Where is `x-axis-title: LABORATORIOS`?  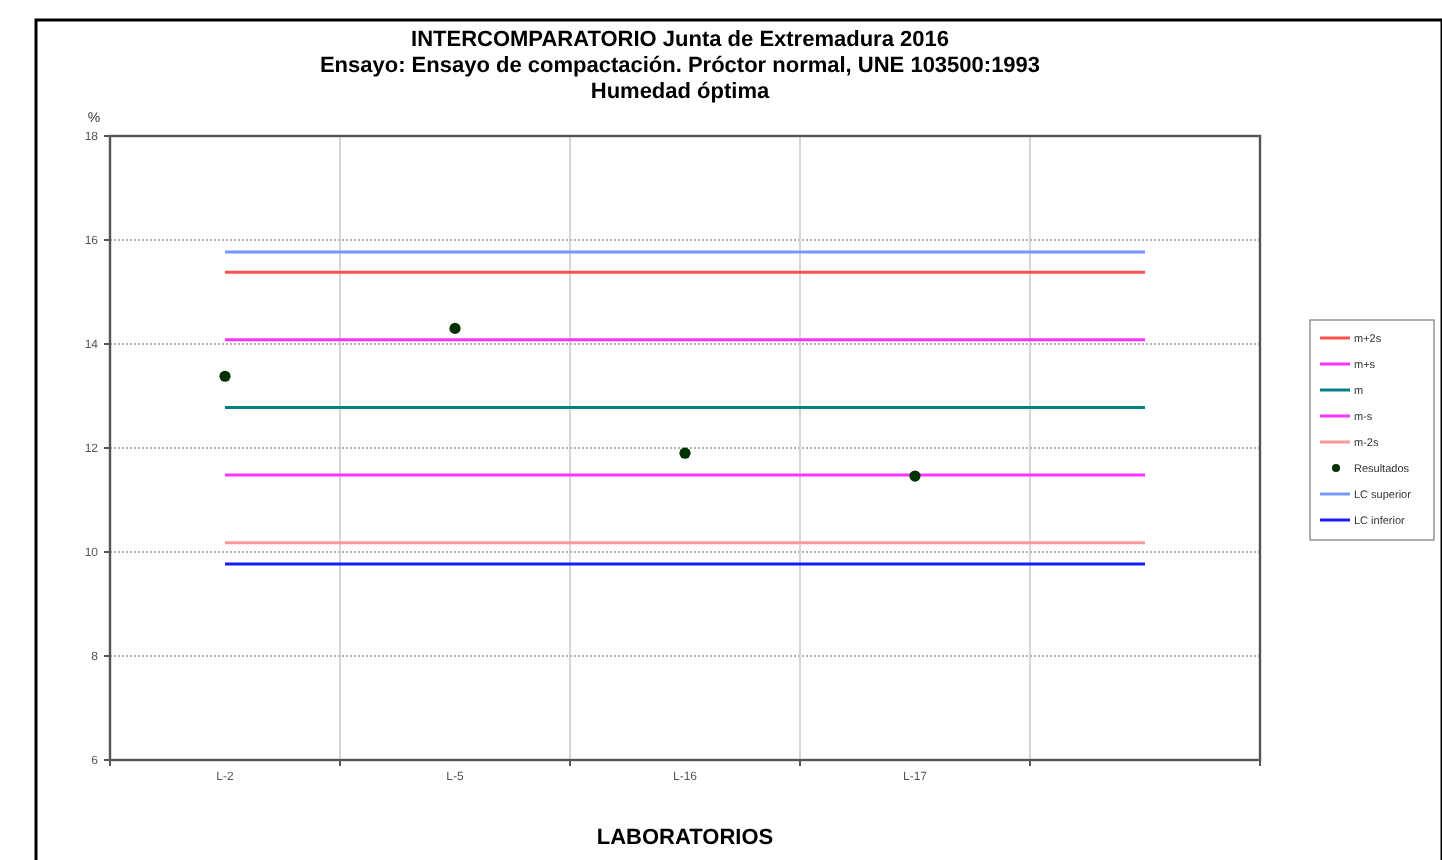 x-axis-title: LABORATORIOS is located at coordinates (685, 838).